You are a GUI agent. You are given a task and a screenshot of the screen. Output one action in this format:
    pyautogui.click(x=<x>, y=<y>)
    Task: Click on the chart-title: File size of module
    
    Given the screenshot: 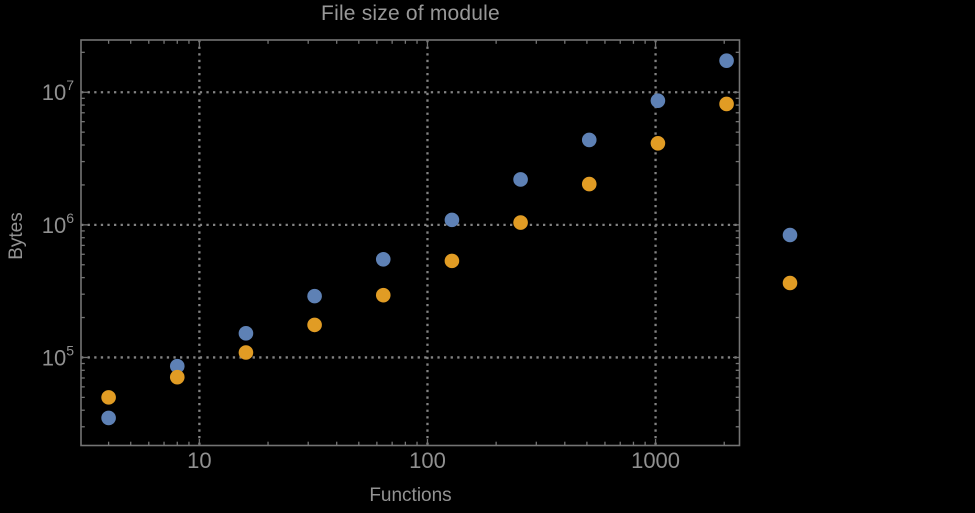 What is the action you would take?
    pyautogui.click(x=410, y=13)
    